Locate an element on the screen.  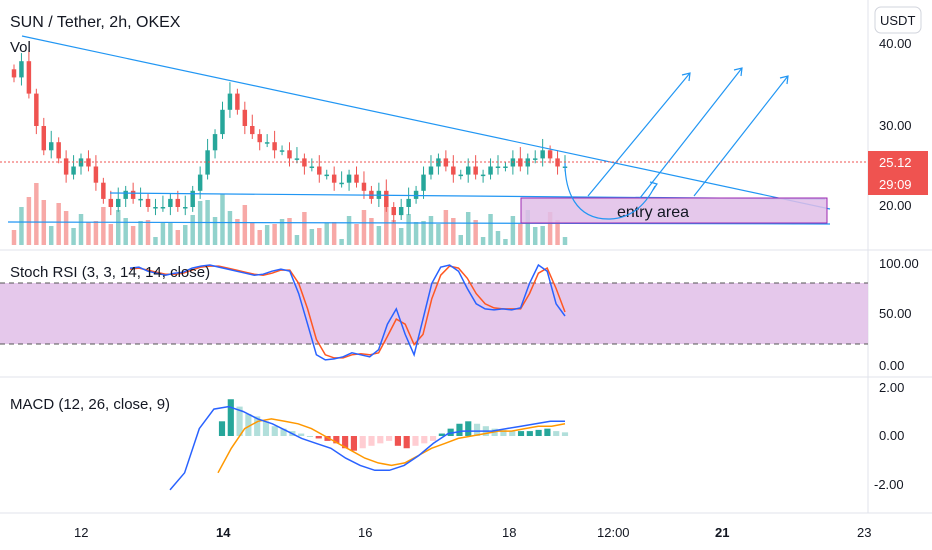
macd-signal-line is located at coordinates (391, 446).